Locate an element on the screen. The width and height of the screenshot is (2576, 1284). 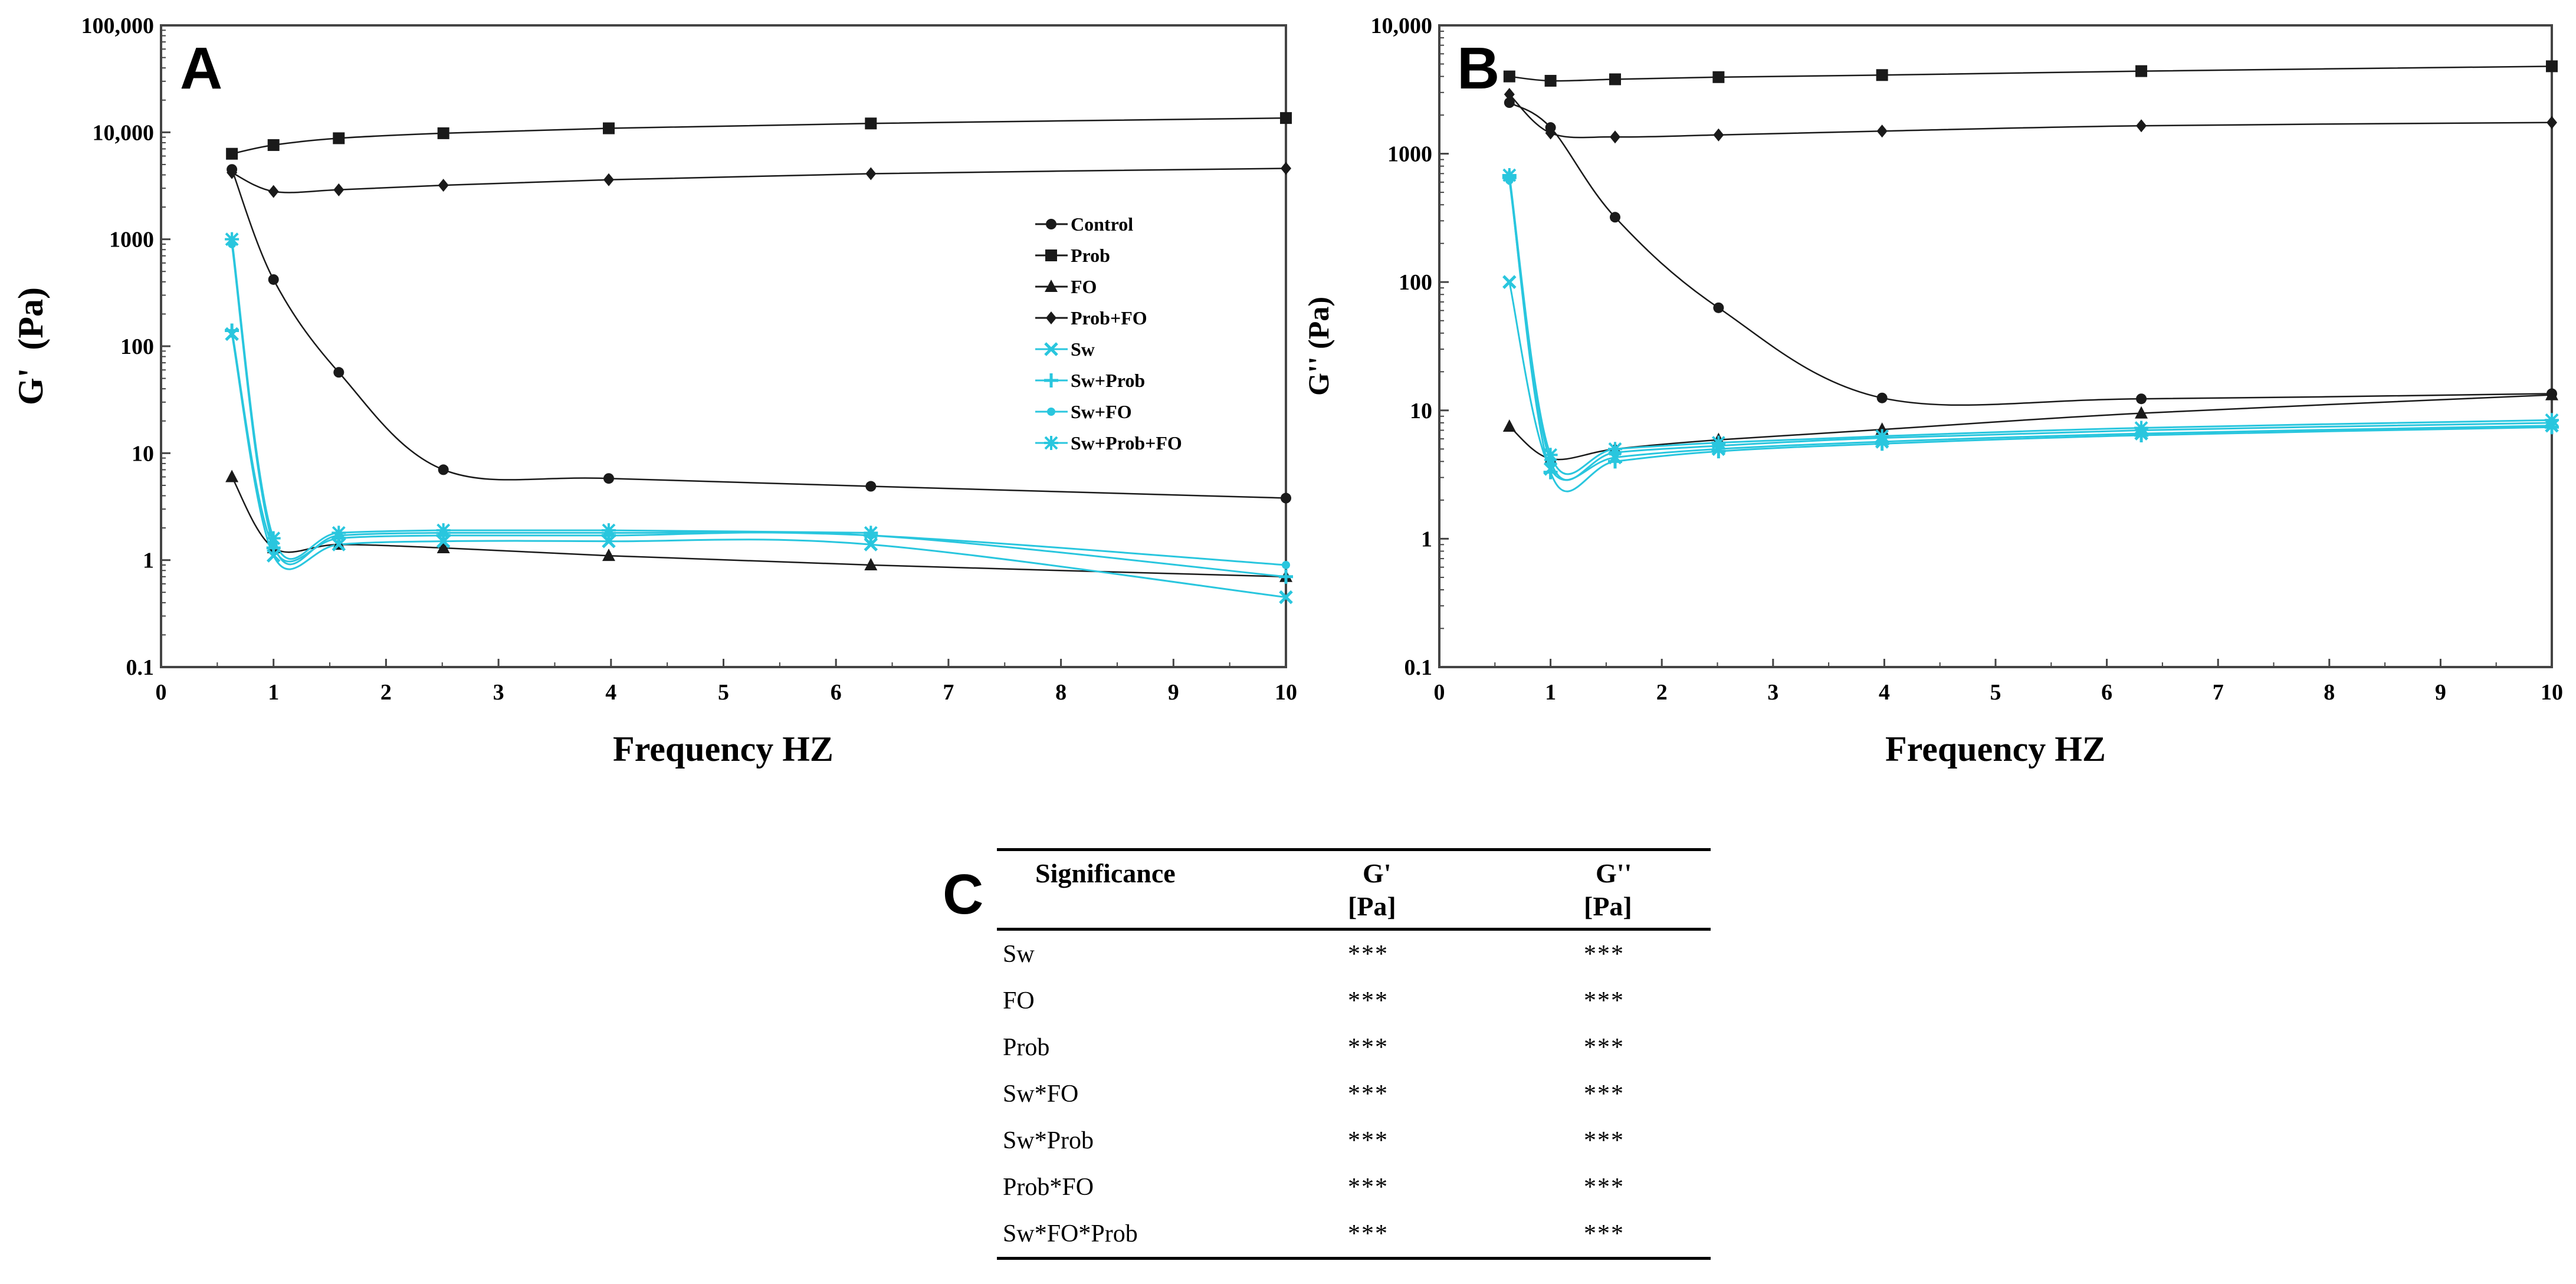
legend-label: Sw is located at coordinates (1083, 349).